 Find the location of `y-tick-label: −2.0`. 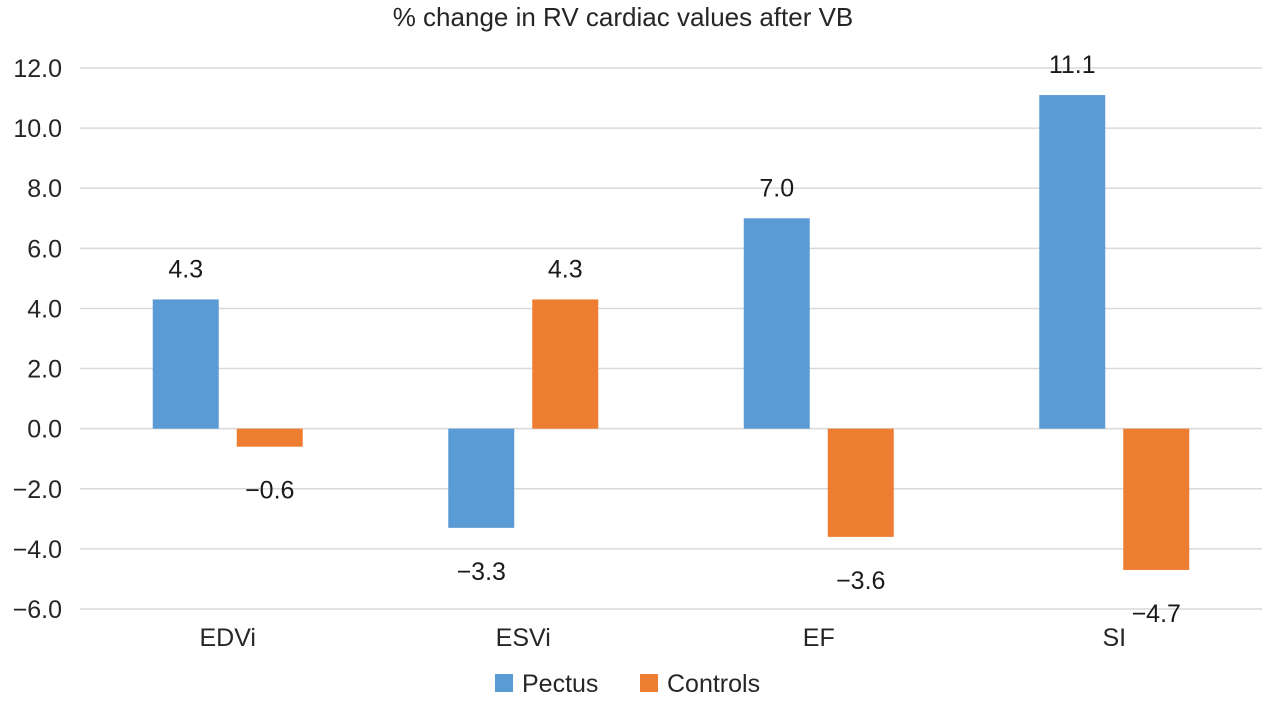

y-tick-label: −2.0 is located at coordinates (37, 490).